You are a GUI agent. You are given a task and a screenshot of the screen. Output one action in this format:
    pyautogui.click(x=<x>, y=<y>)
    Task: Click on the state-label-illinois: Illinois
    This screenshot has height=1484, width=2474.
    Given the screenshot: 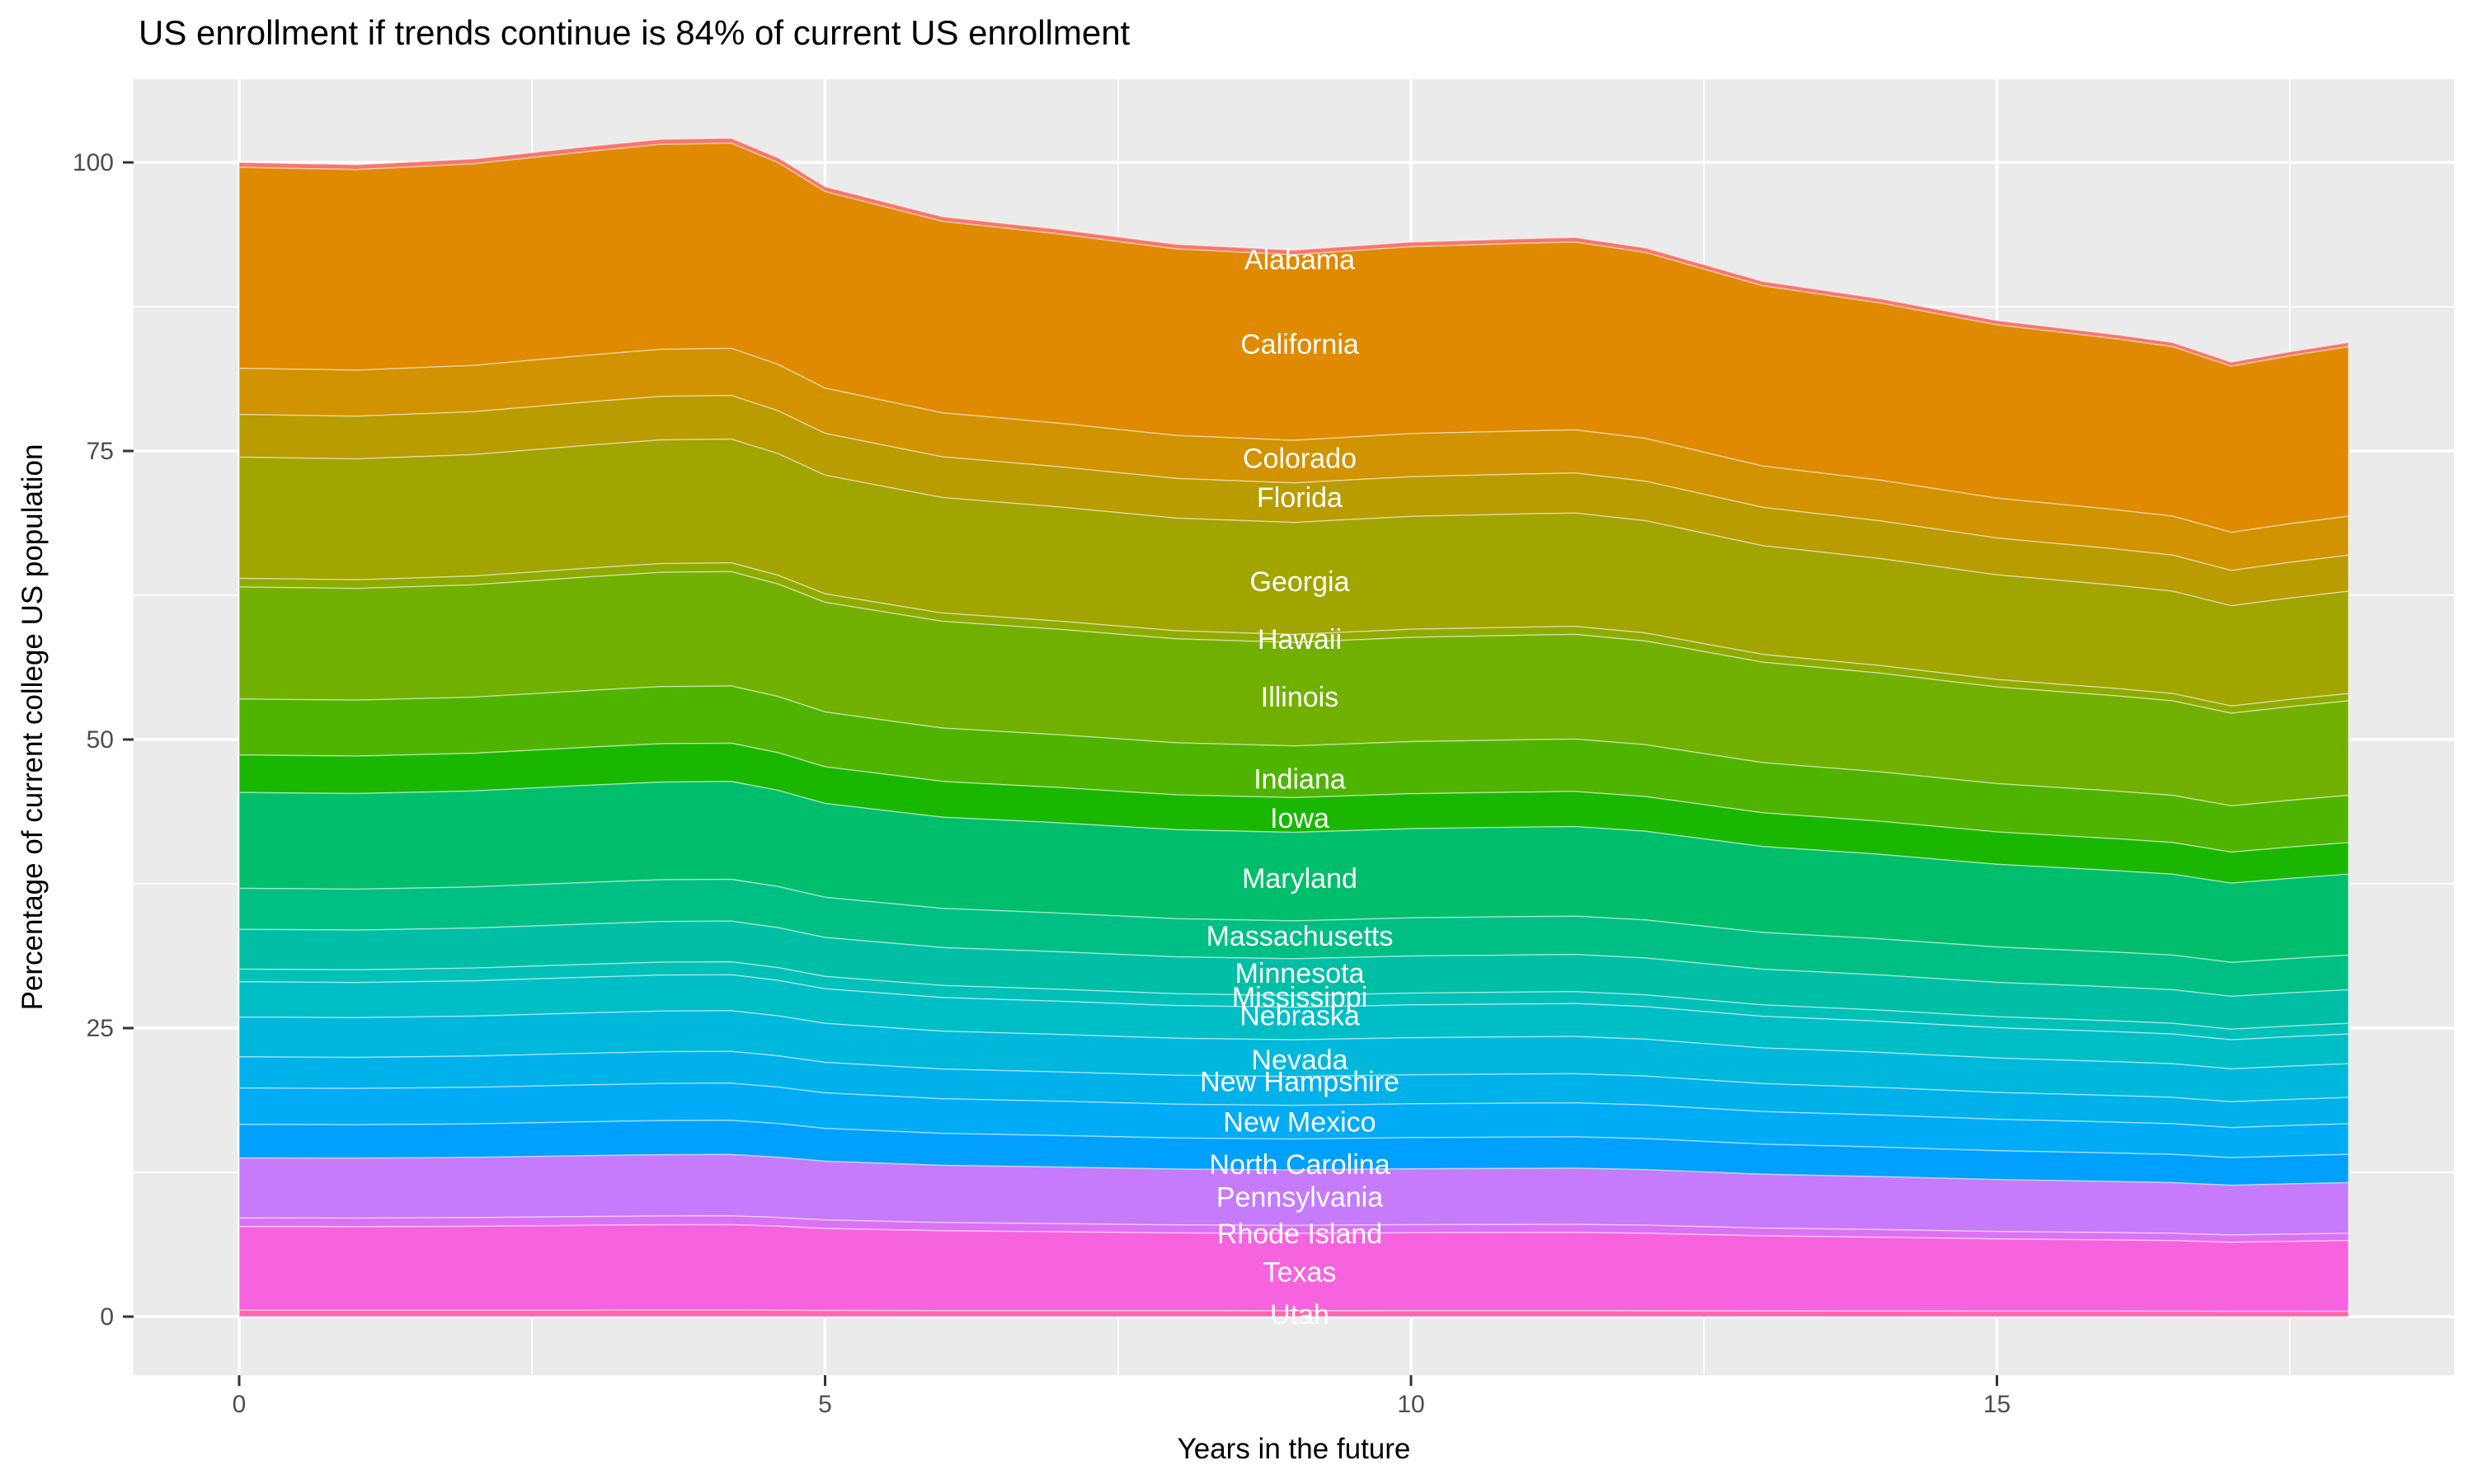 What is the action you would take?
    pyautogui.click(x=1299, y=697)
    